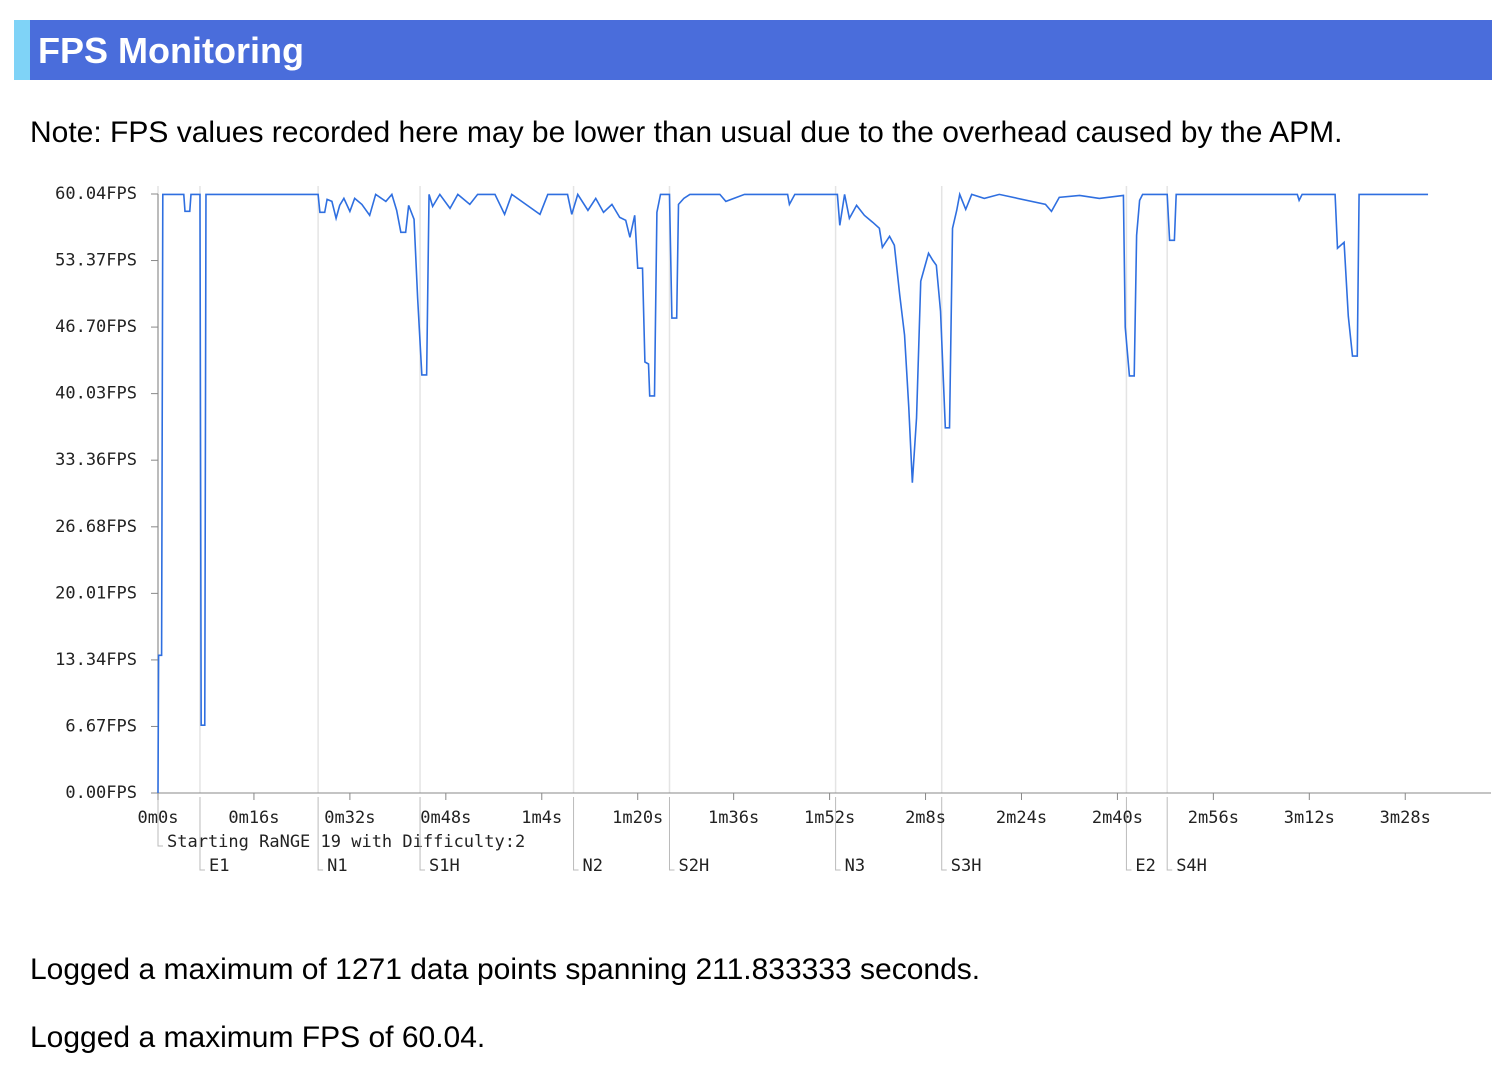 Image resolution: width=1492 pixels, height=1066 pixels. What do you see at coordinates (693, 866) in the screenshot?
I see `event-label: S2H` at bounding box center [693, 866].